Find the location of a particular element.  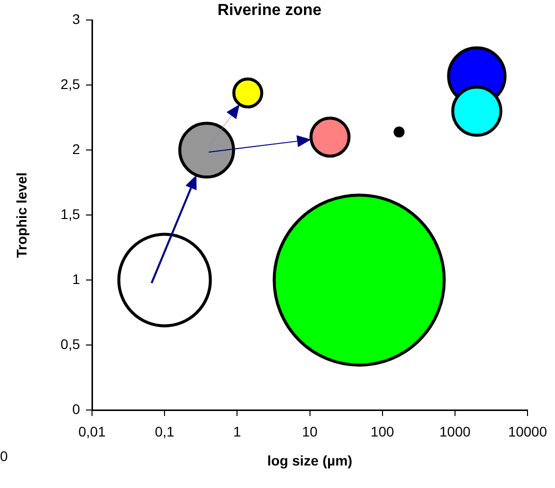

y-tick-label: 3 is located at coordinates (76, 19).